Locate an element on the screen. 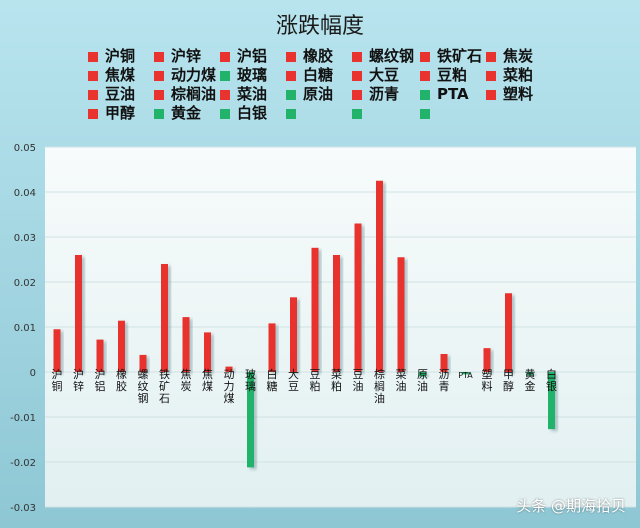 The height and width of the screenshot is (528, 640). legend-item: 菜粕 is located at coordinates (509, 75).